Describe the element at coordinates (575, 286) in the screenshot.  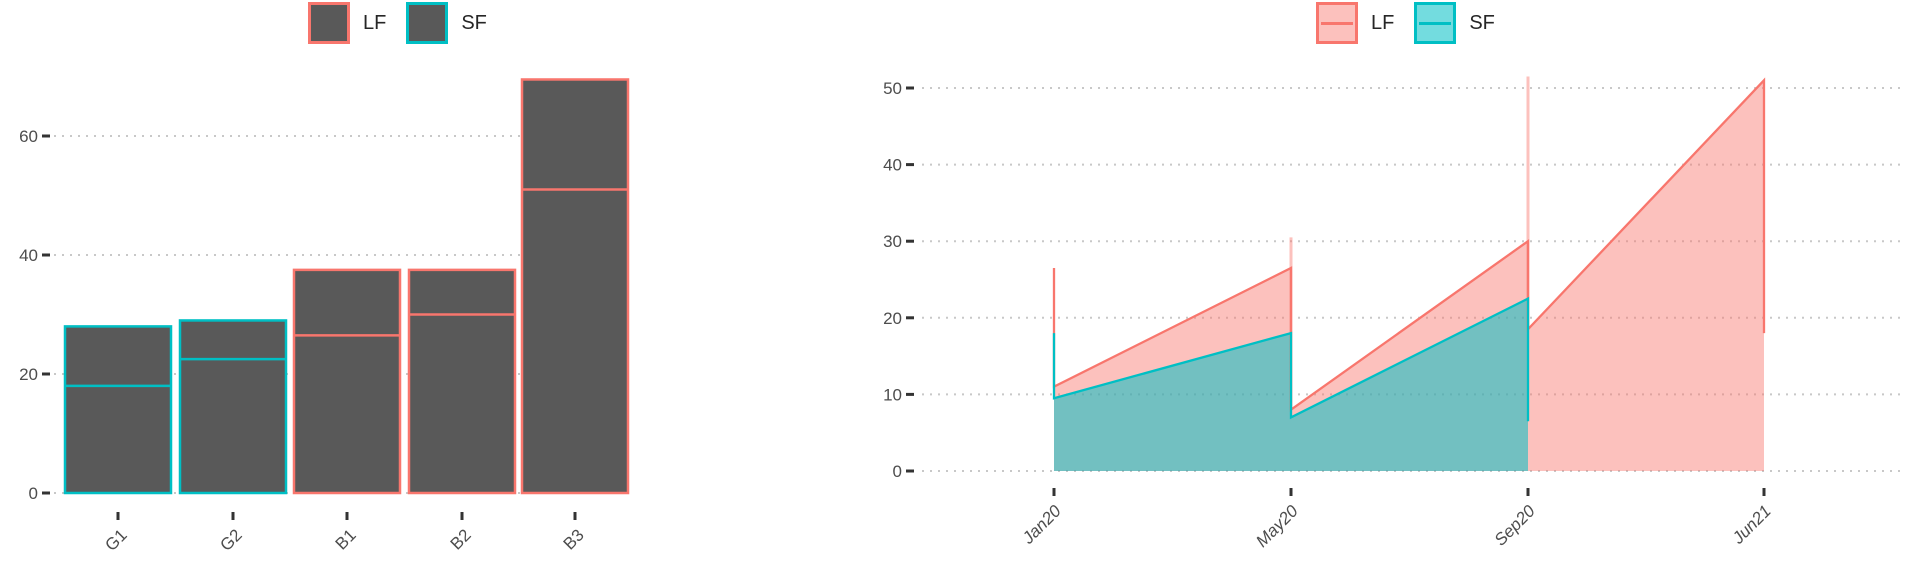
I see `bar-B3` at that location.